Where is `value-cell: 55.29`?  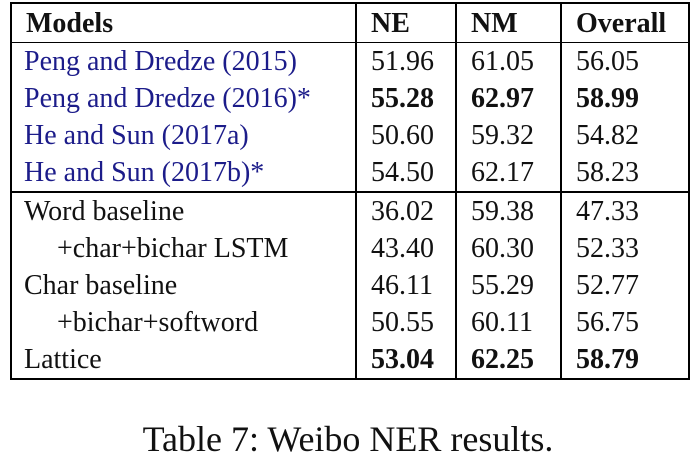 value-cell: 55.29 is located at coordinates (508, 285).